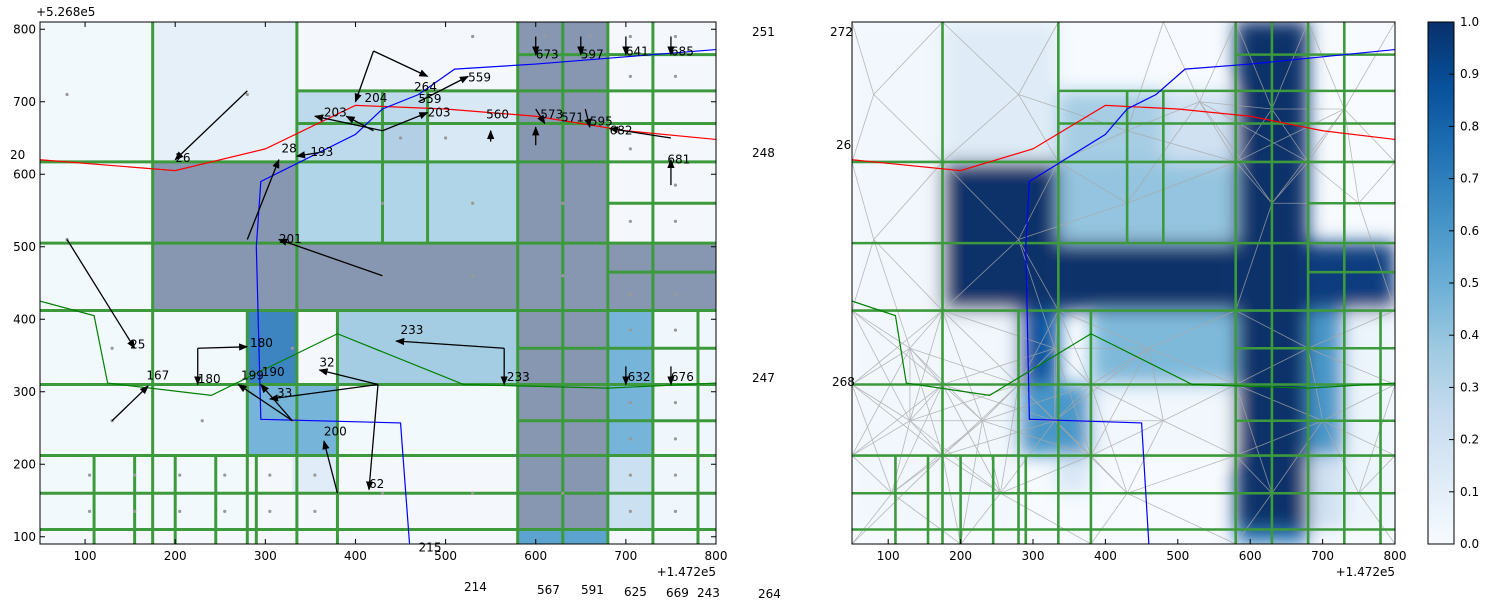 Image resolution: width=1486 pixels, height=613 pixels. I want to click on x-tick-label: 100, so click(85, 556).